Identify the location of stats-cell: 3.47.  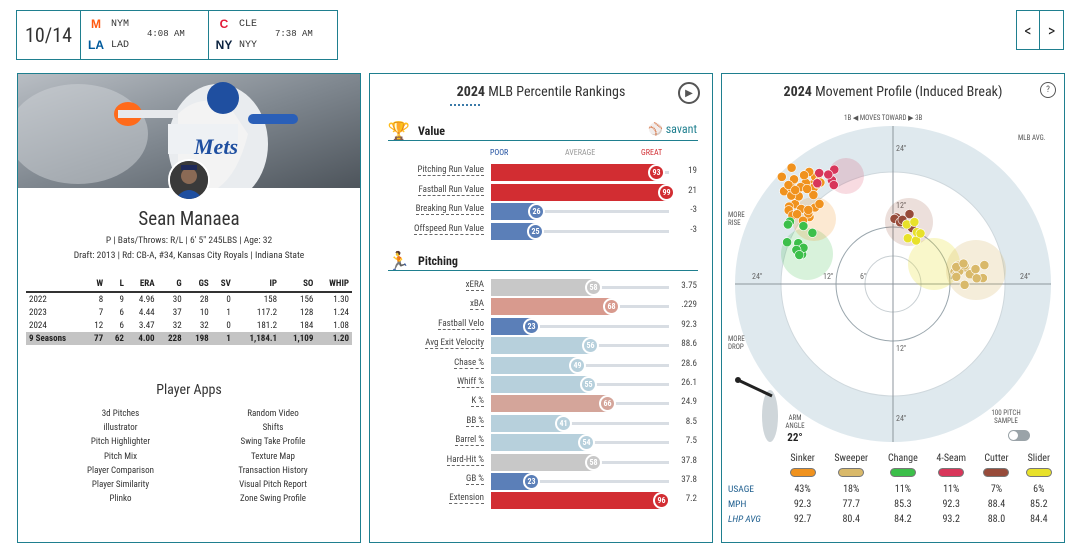
(146, 325).